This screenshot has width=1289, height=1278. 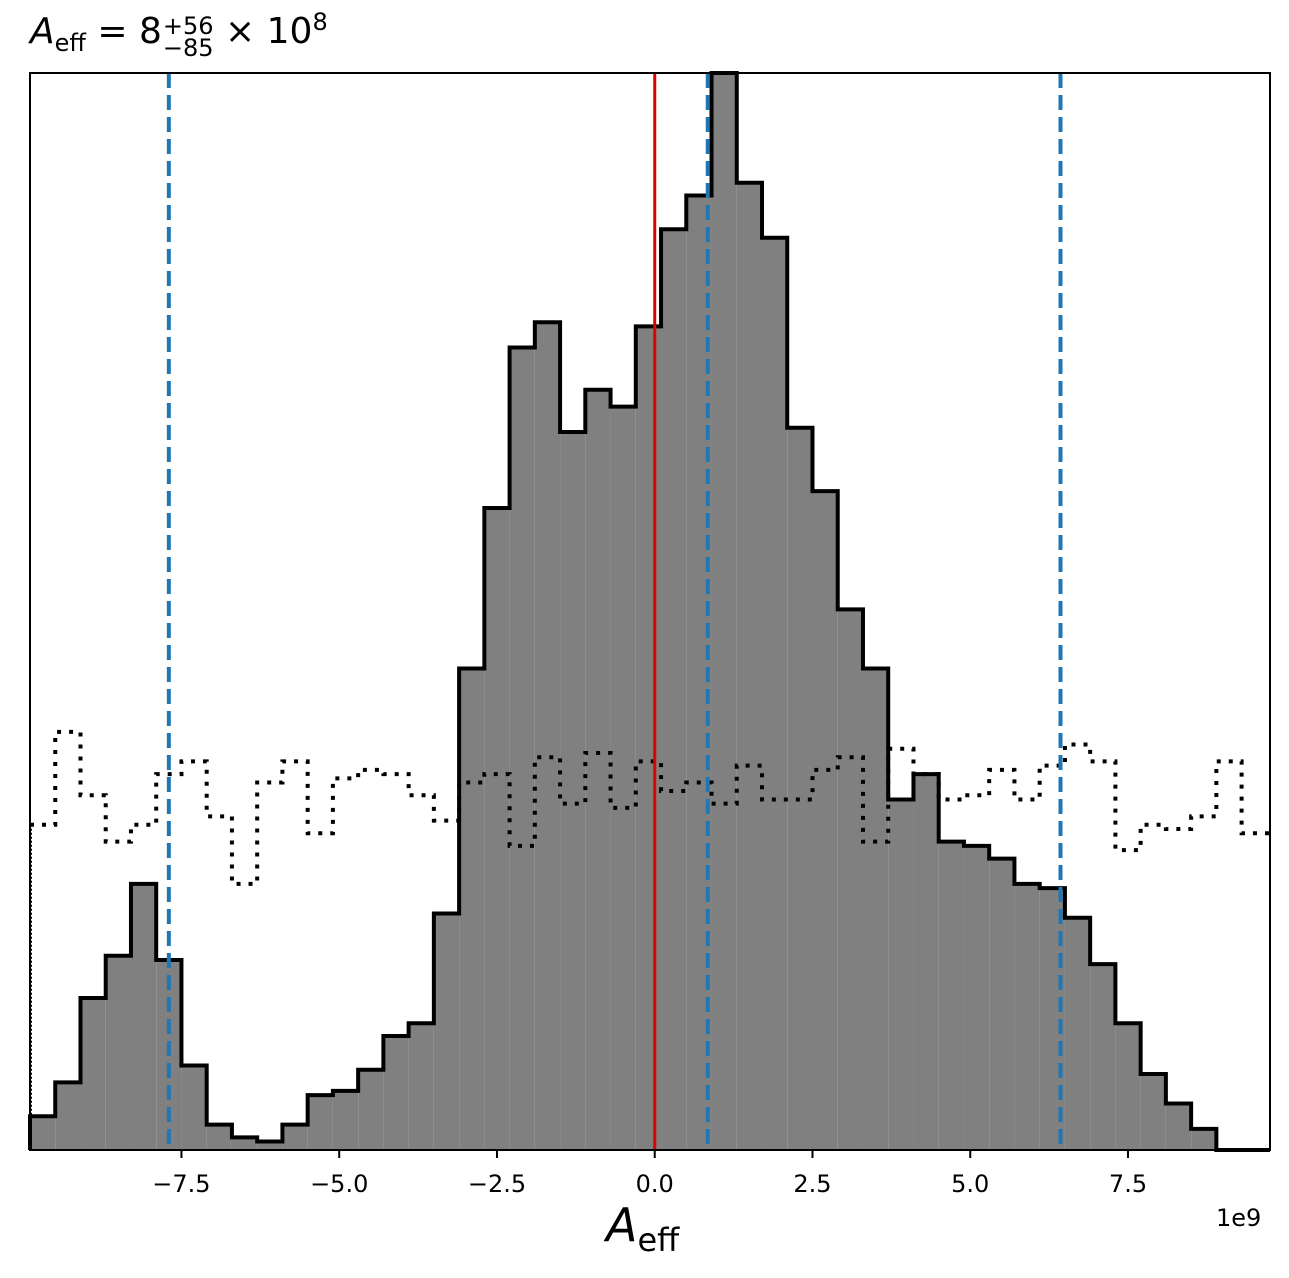 What do you see at coordinates (655, 1184) in the screenshot?
I see `x-tick-label: 0.0` at bounding box center [655, 1184].